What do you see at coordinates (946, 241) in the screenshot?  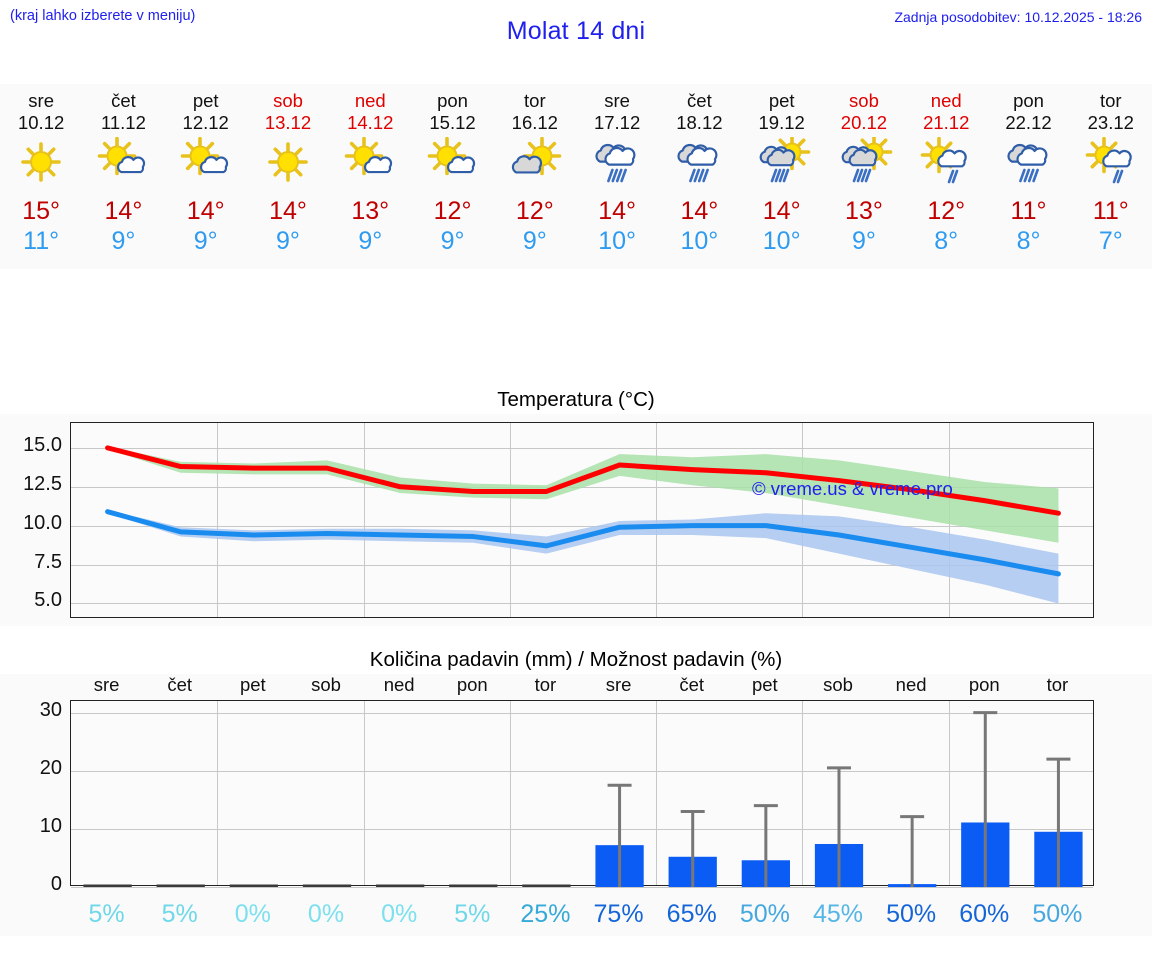 I see `min-temperature-label: 8°` at bounding box center [946, 241].